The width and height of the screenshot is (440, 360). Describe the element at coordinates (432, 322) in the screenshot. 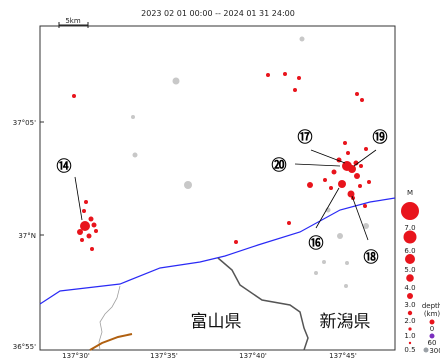

I see `depth-marker-shallow` at that location.